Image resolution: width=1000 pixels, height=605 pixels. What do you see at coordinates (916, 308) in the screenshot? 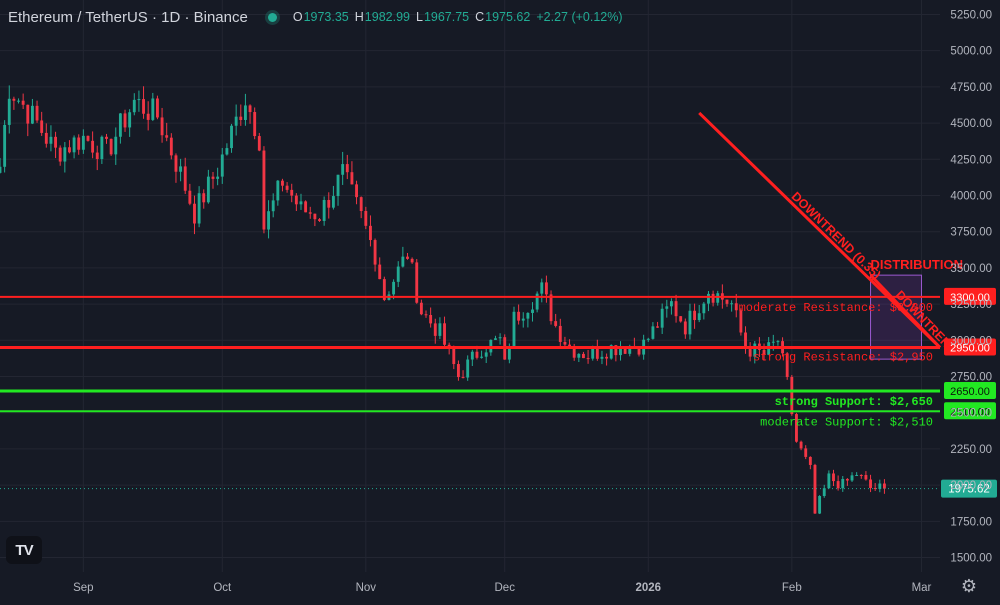
I see `annotation-zones: DISTRIBUTION` at bounding box center [916, 308].